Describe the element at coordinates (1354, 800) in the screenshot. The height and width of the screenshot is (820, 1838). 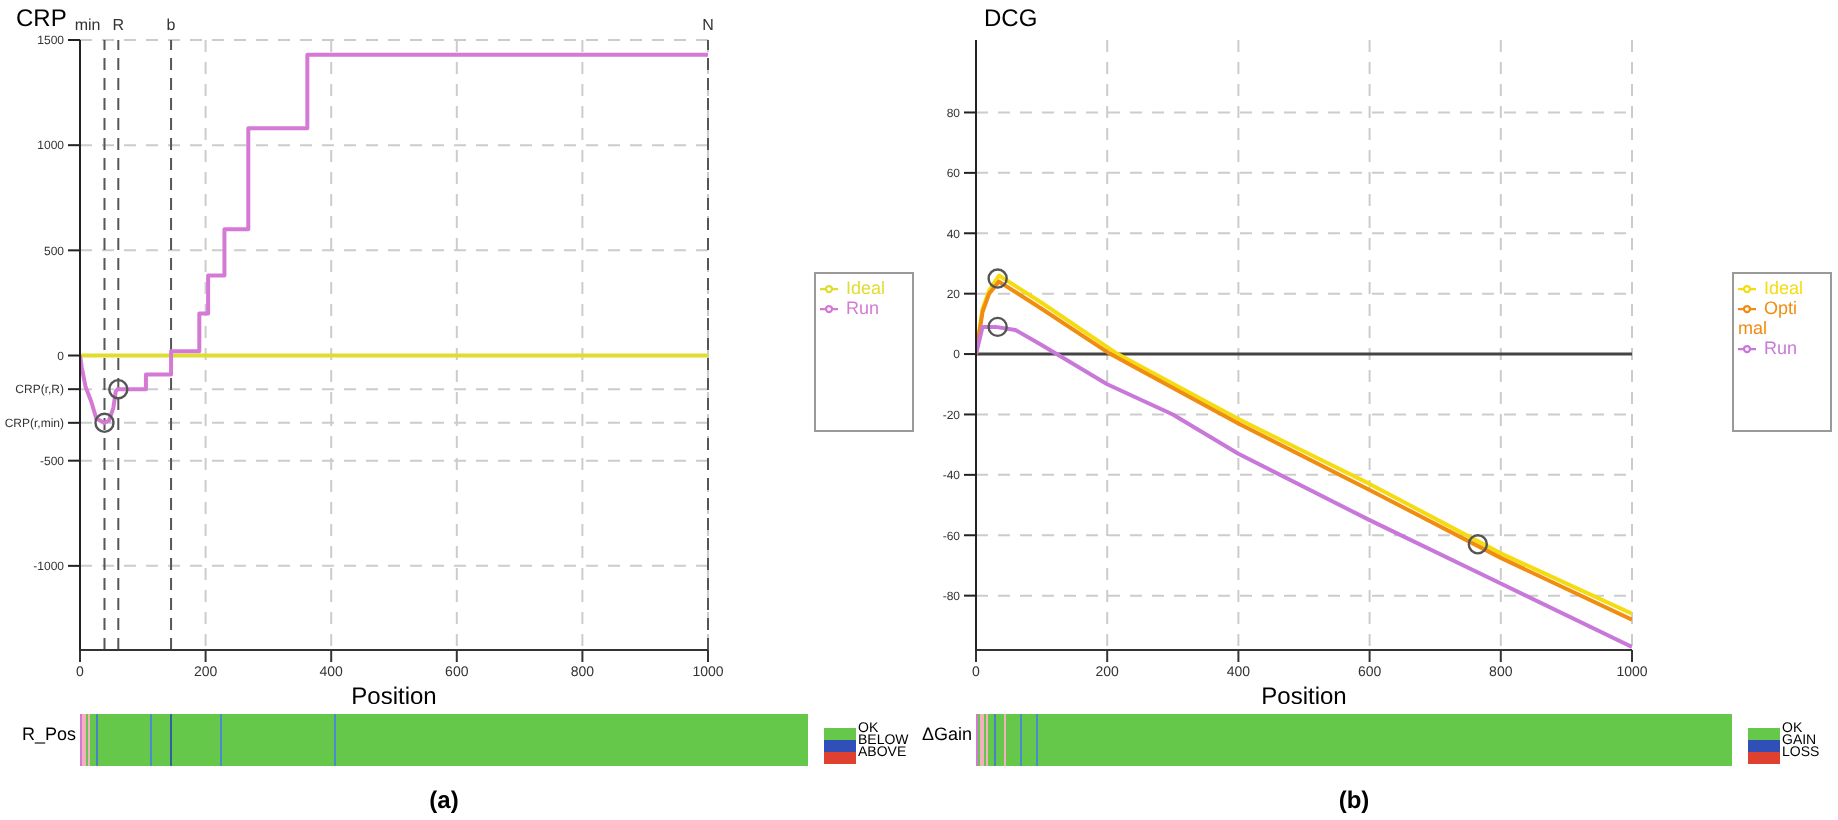
I see `text: (b)` at that location.